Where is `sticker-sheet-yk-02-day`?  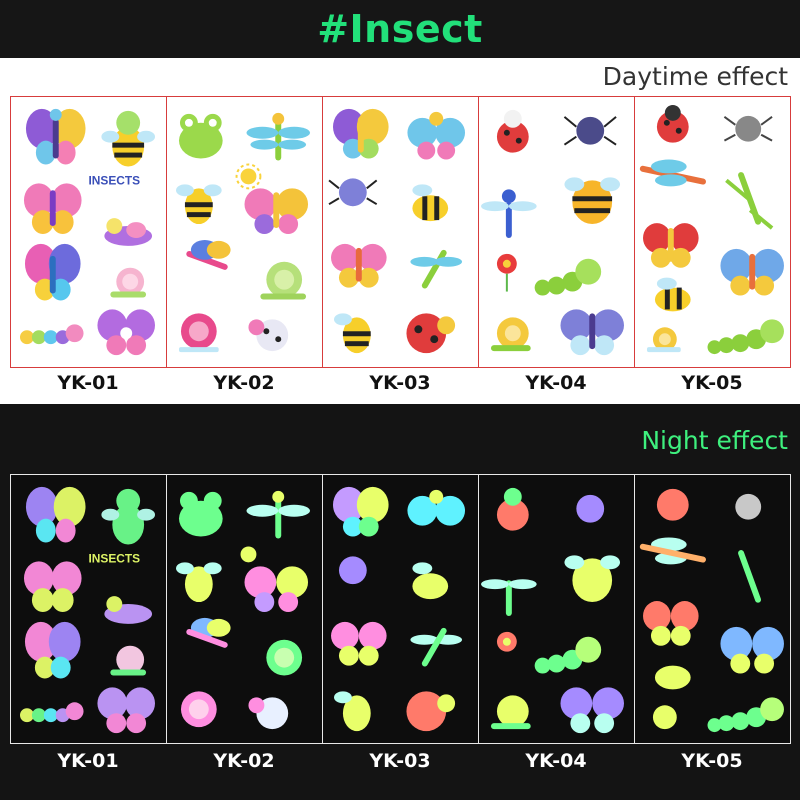
sticker-sheet-yk-02-day is located at coordinates (244, 232).